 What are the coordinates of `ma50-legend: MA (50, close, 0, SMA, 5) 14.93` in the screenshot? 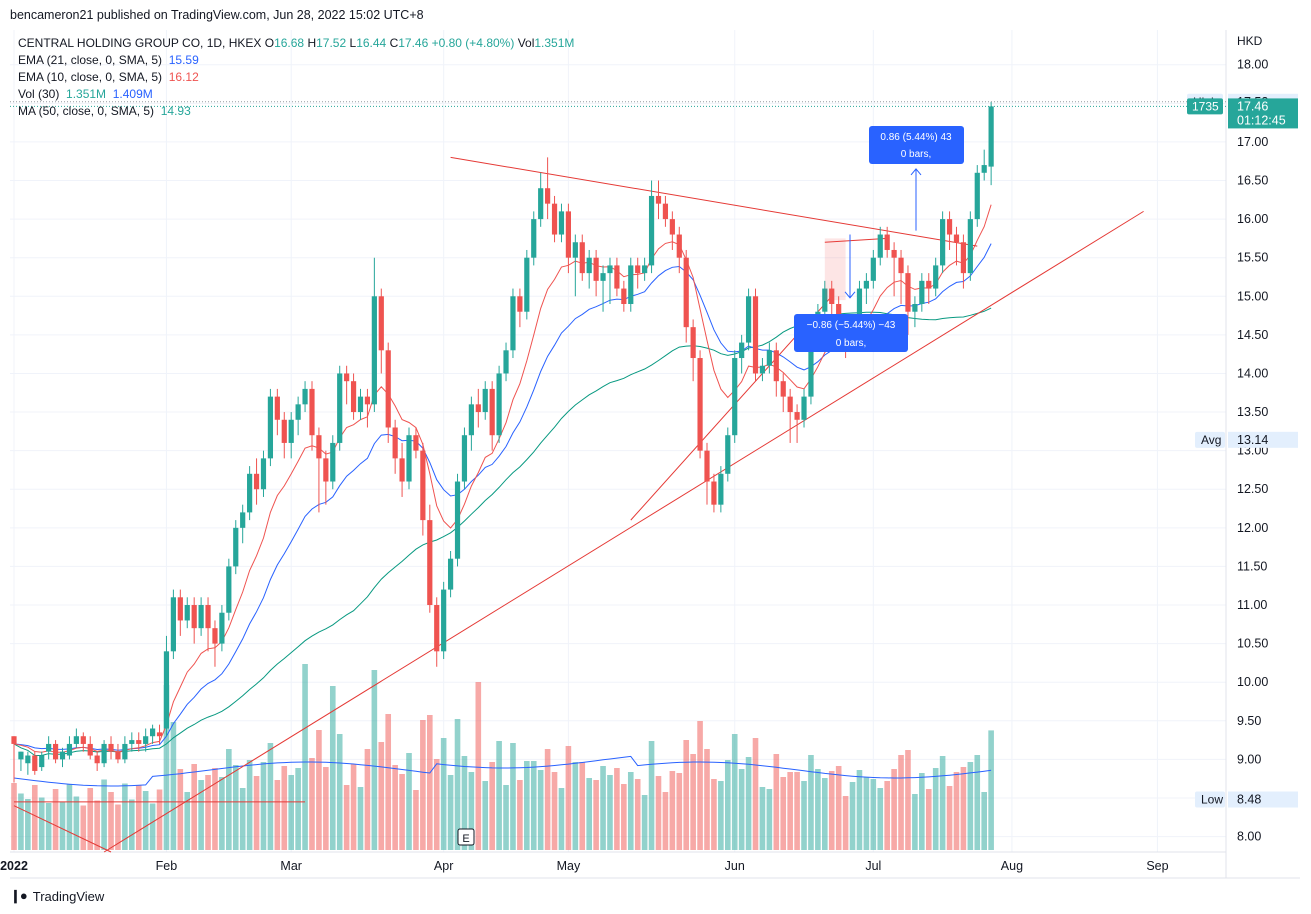 It's located at (104, 111).